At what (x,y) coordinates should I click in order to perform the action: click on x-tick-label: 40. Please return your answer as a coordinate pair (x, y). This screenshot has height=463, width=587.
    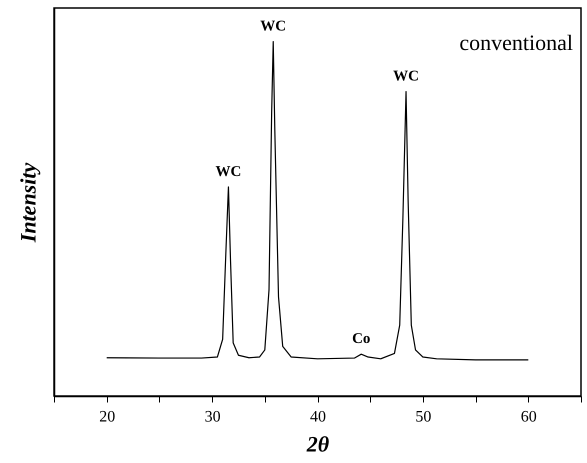
    Looking at the image, I should click on (318, 417).